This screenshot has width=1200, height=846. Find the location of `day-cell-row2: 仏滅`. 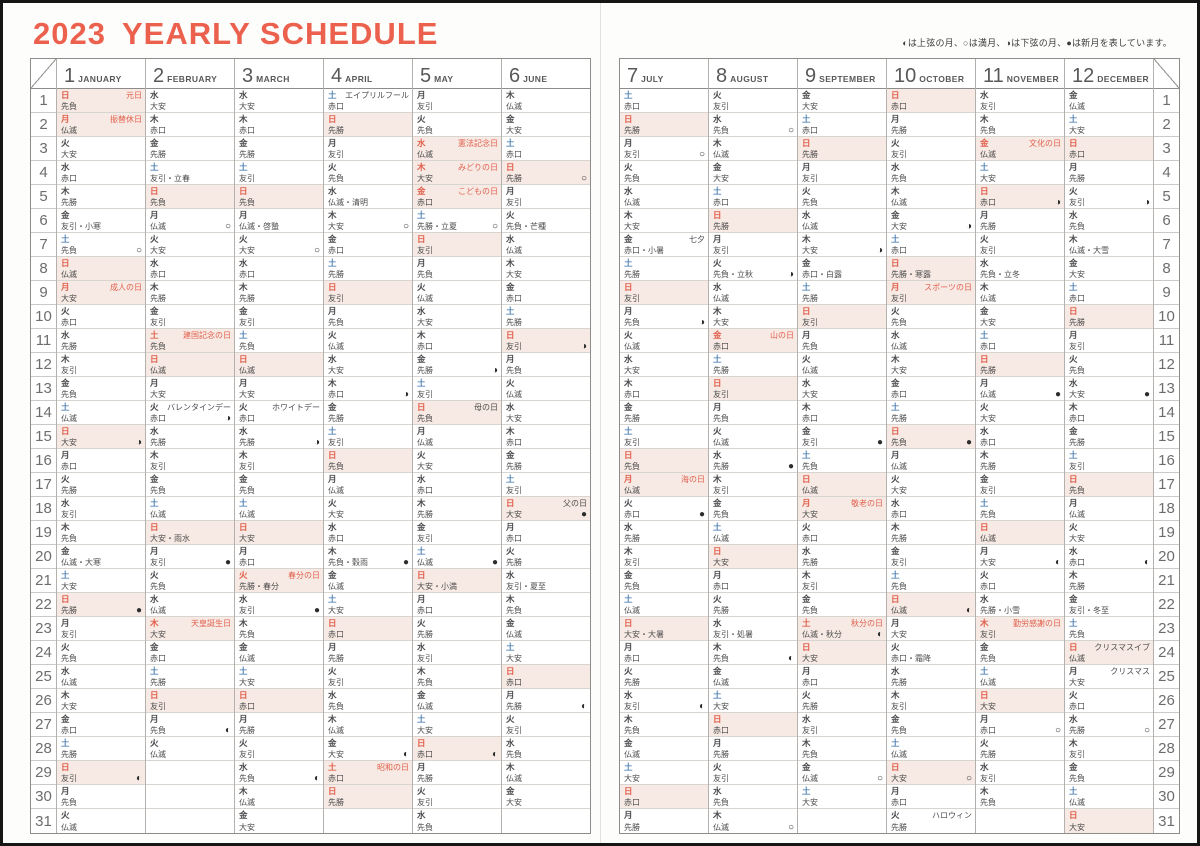

day-cell-row2: 仏滅 is located at coordinates (457, 154).